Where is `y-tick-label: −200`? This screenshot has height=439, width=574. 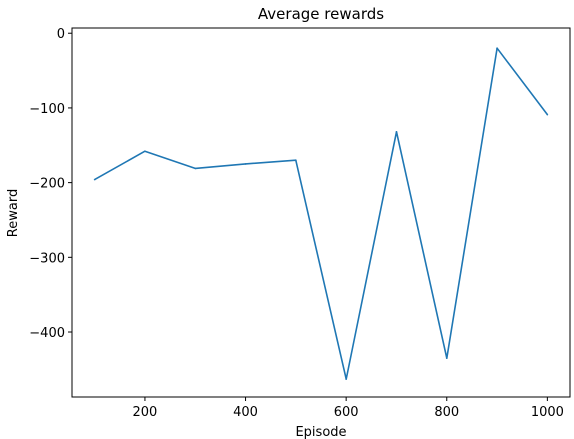 y-tick-label: −200 is located at coordinates (47, 184).